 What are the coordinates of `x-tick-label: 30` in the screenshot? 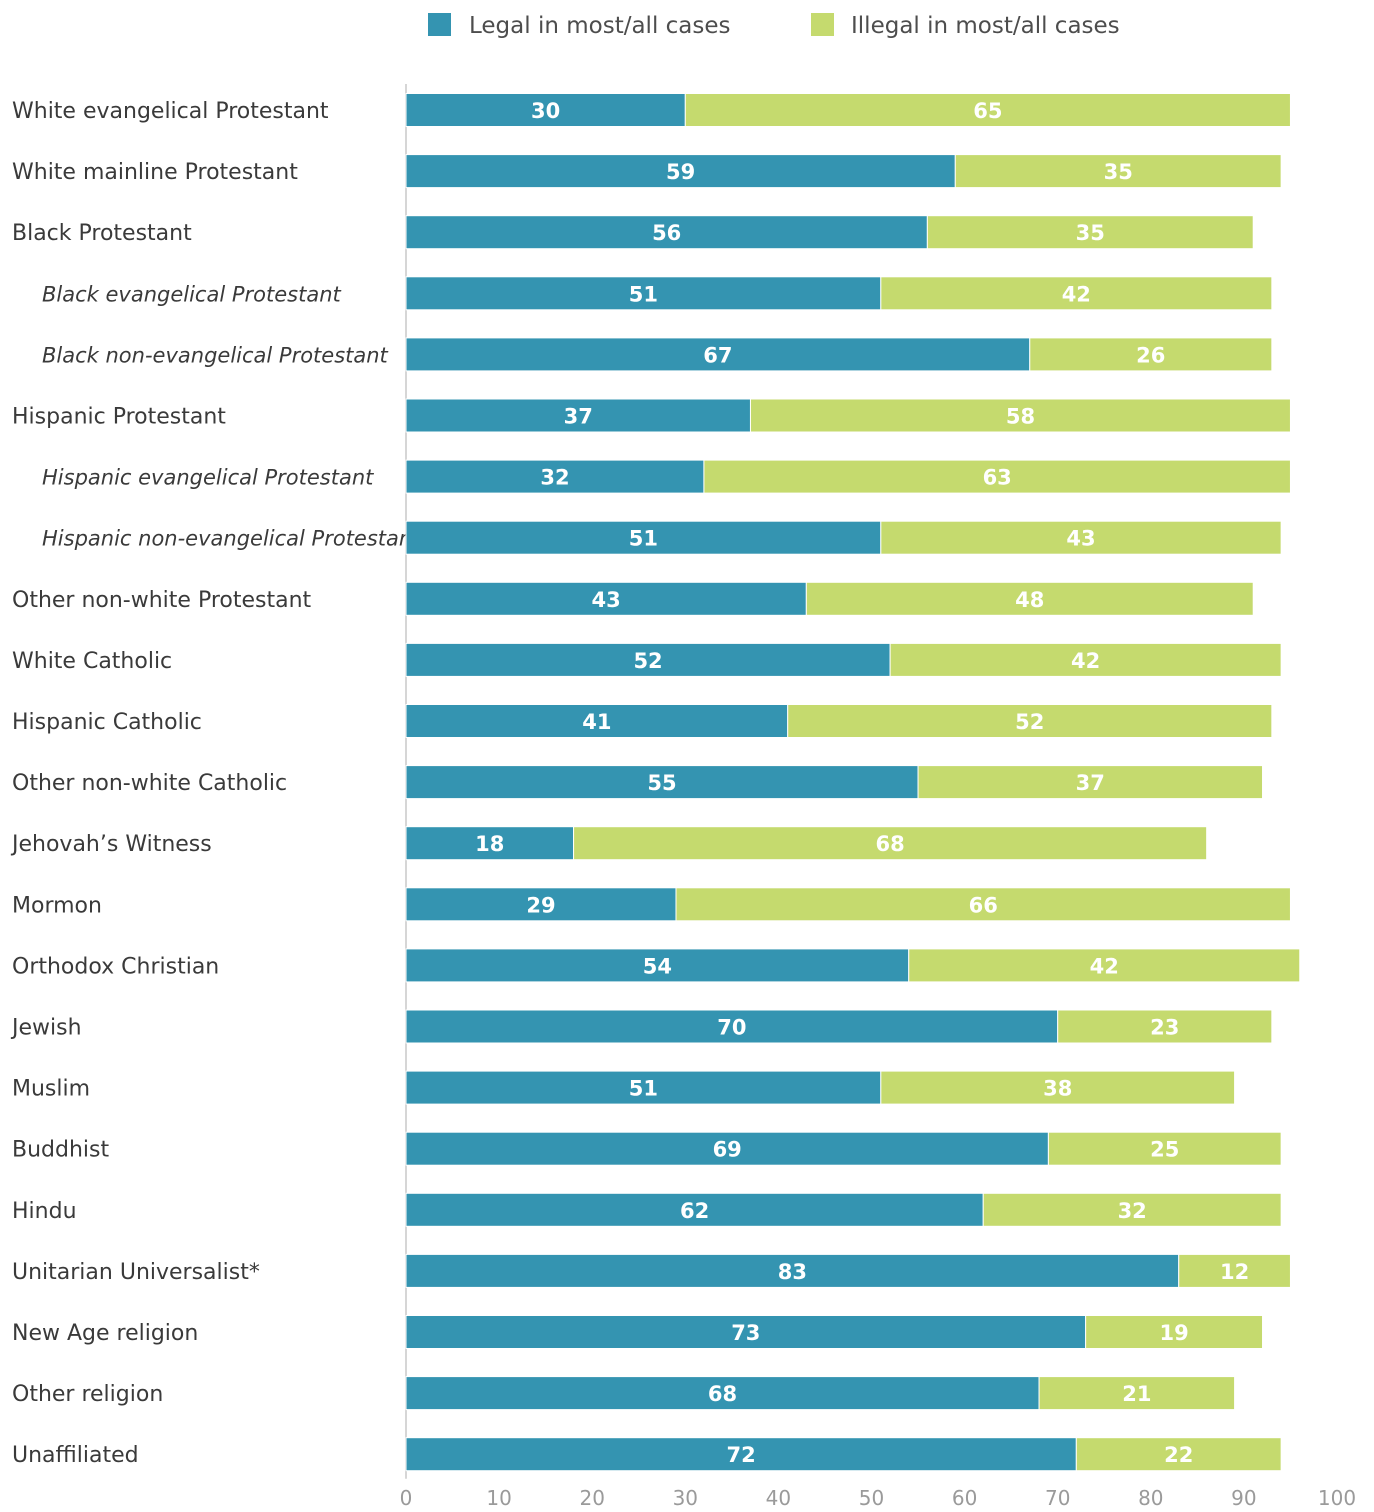 It's located at (685, 1498).